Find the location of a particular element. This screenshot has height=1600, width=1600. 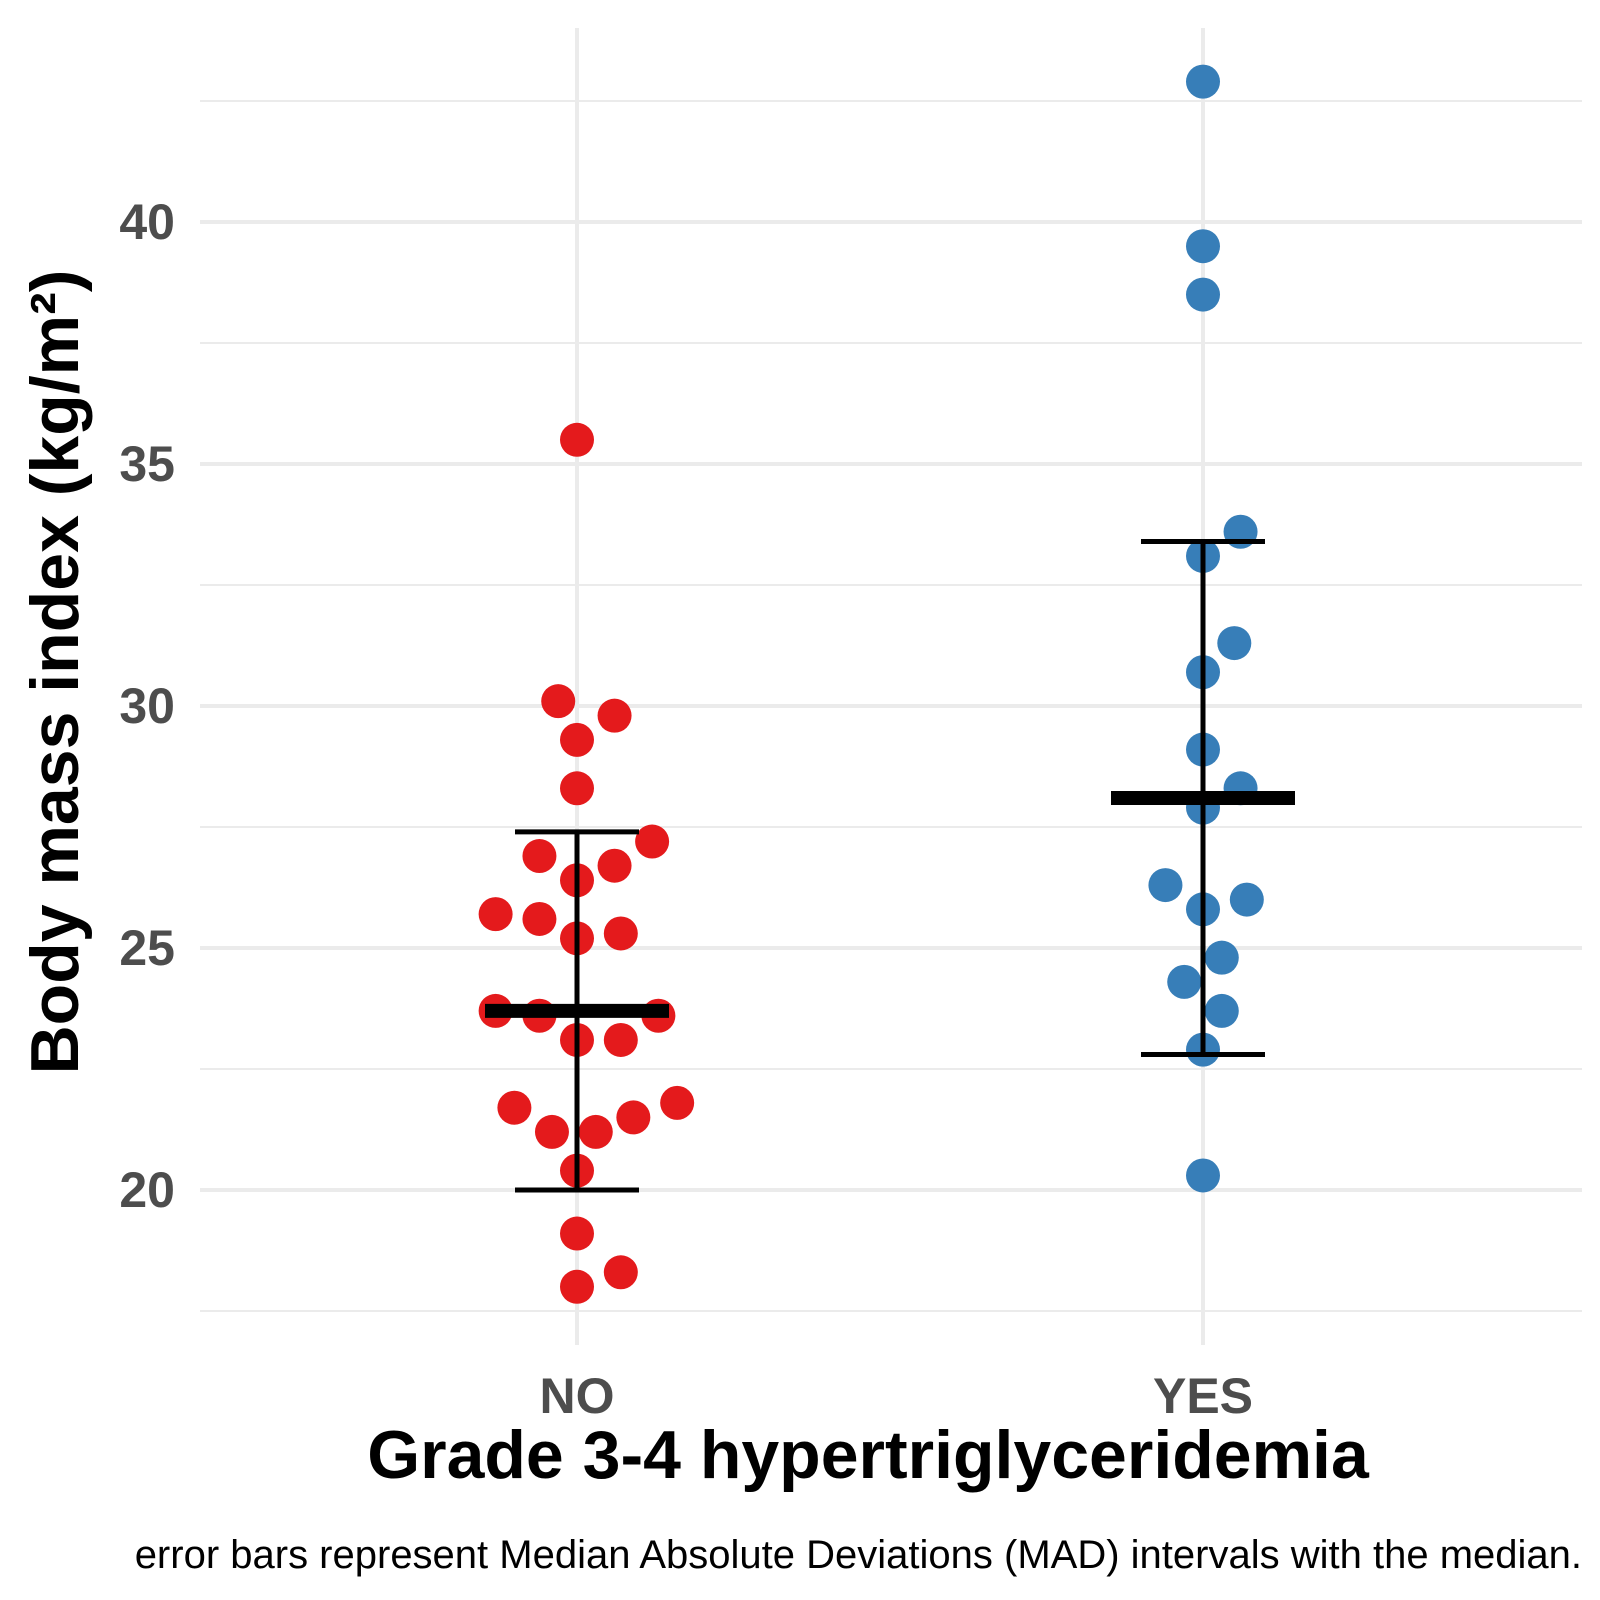

y-tick-label: 30 is located at coordinates (147, 706).